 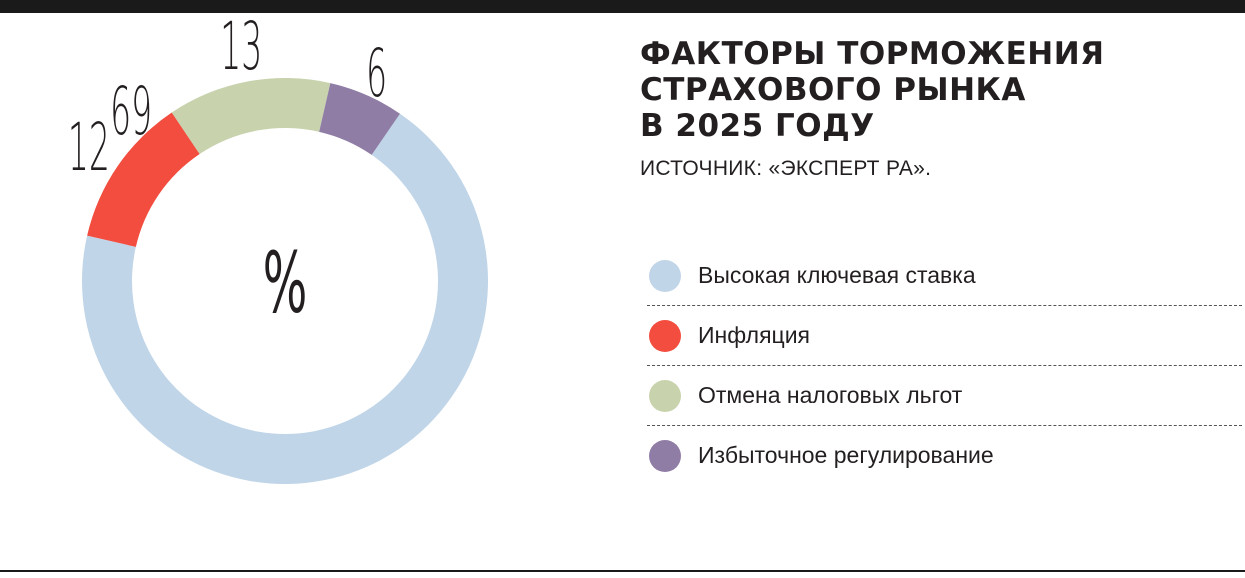 I want to click on legend-item: Инфляция, so click(x=944, y=336).